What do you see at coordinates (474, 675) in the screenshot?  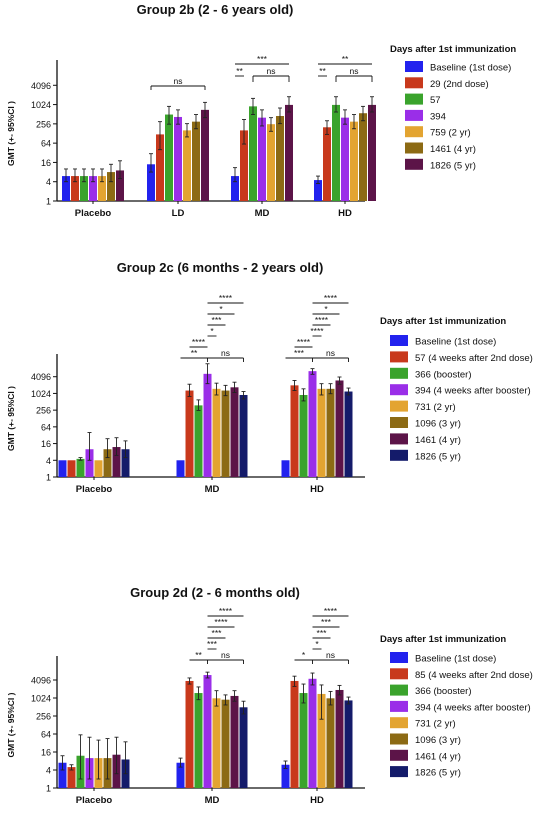 I see `legend-label: 85 (4 weeks after 2nd dose)` at bounding box center [474, 675].